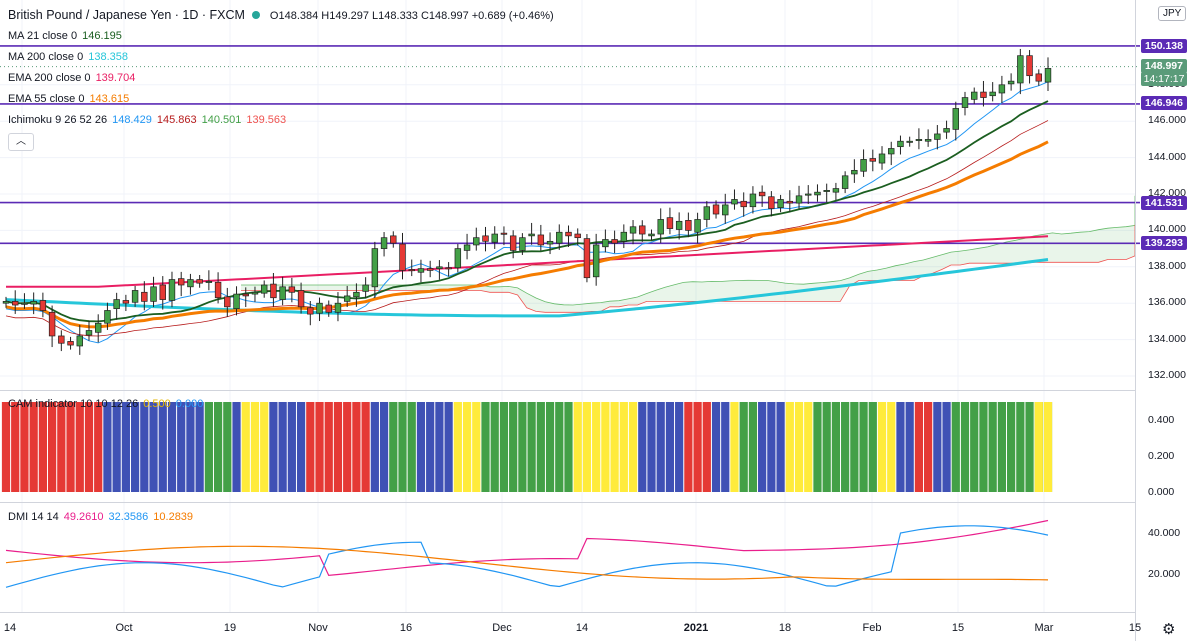 The image size is (1195, 641). Describe the element at coordinates (1169, 629) in the screenshot. I see `settings-gear-icon: ⚙` at that location.